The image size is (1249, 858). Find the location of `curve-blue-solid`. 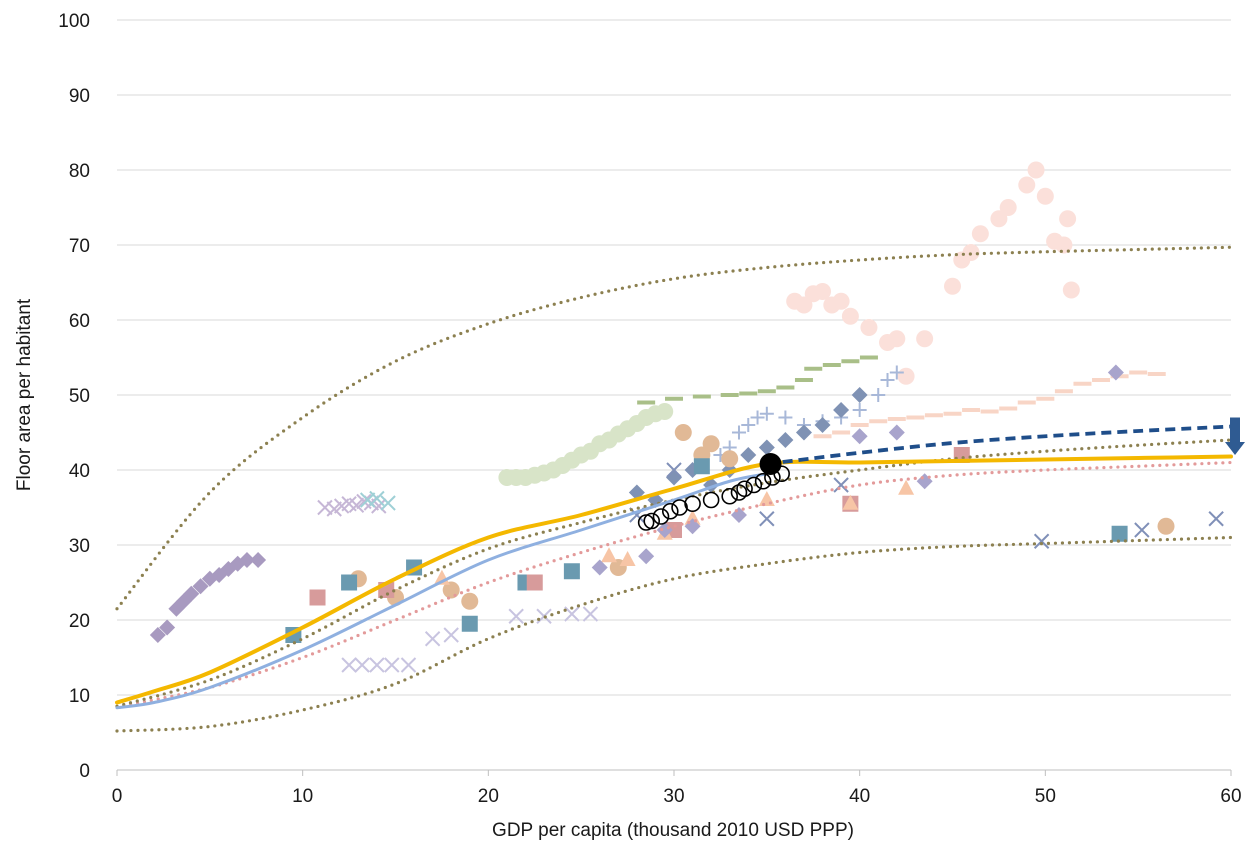

curve-blue-solid is located at coordinates (442, 591).